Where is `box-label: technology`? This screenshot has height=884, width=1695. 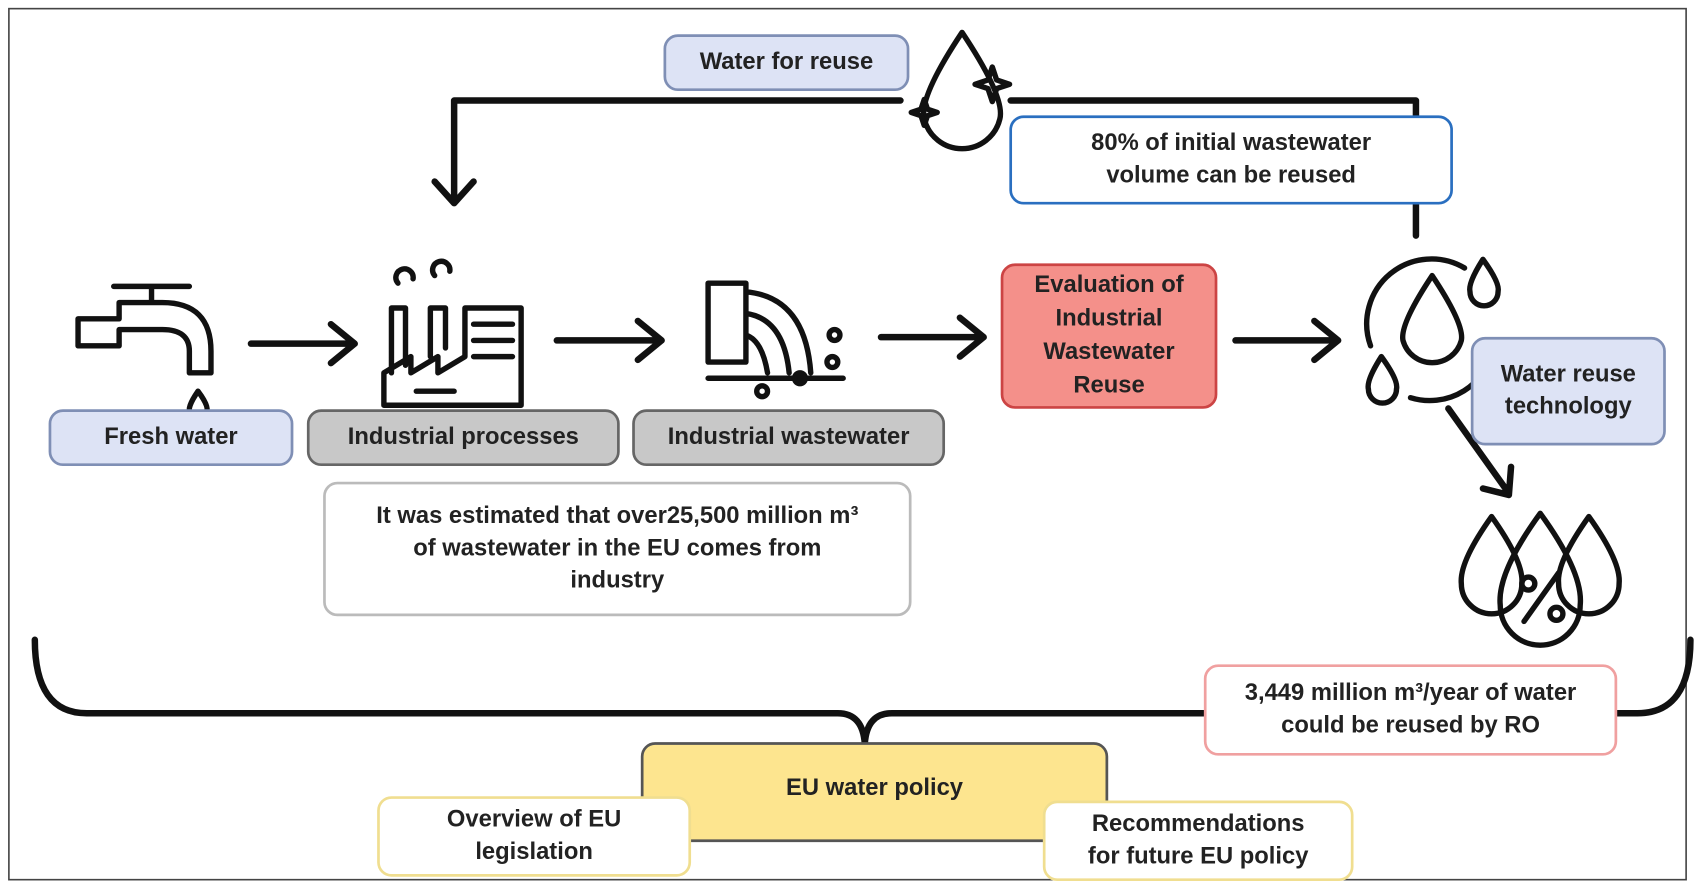 box-label: technology is located at coordinates (1569, 406).